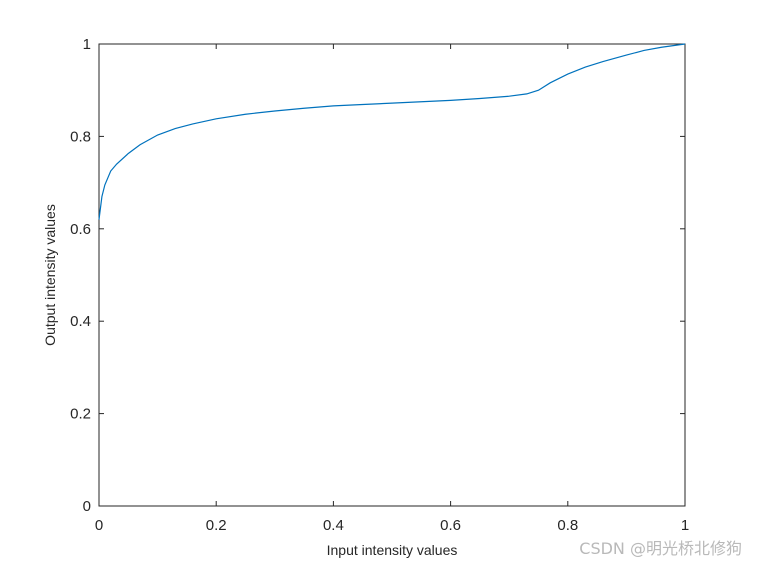  What do you see at coordinates (50, 275) in the screenshot?
I see `y-axis-label: Output intensity values` at bounding box center [50, 275].